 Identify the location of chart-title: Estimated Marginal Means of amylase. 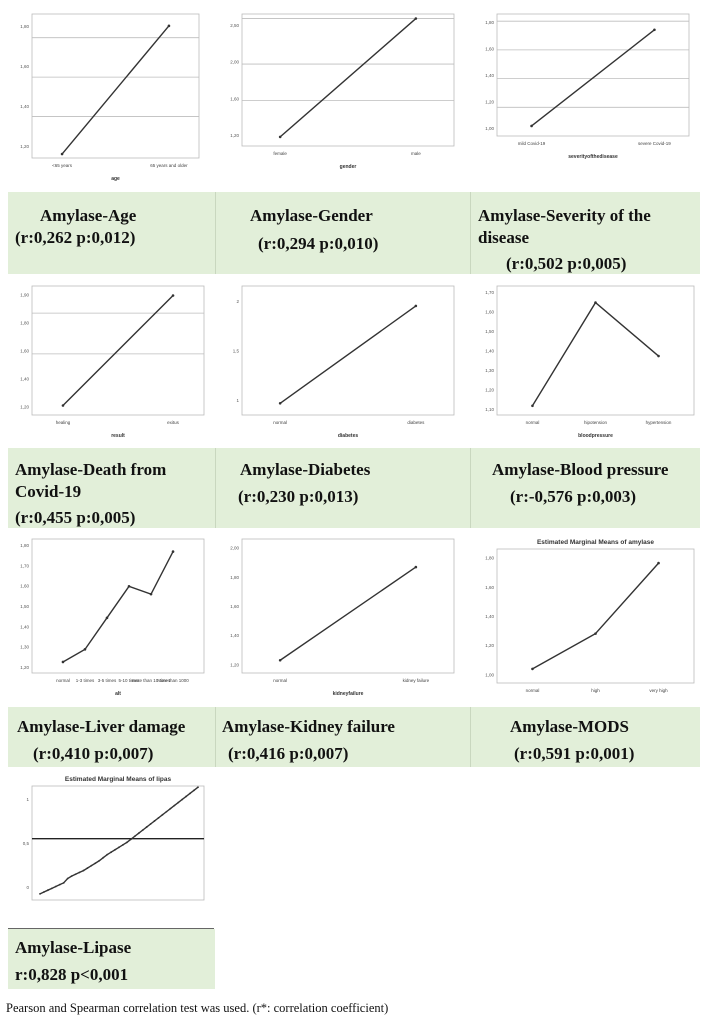
(595, 542).